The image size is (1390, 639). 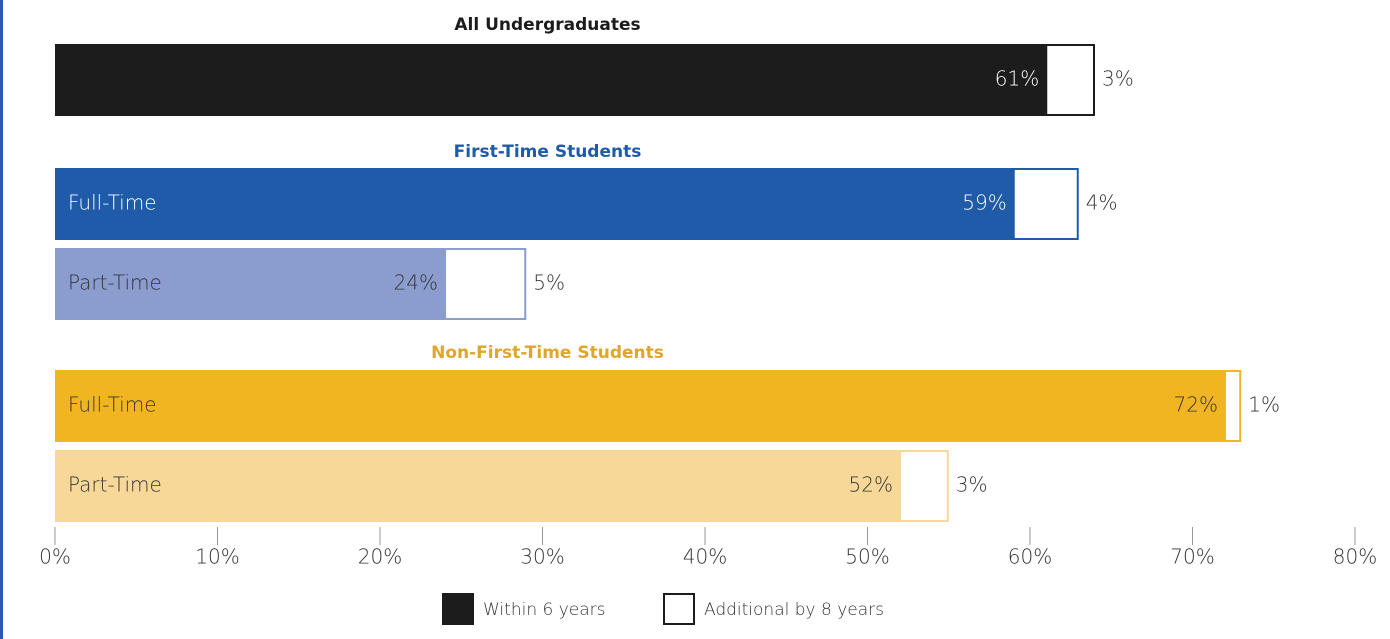 I want to click on value-label: 24%, so click(x=416, y=283).